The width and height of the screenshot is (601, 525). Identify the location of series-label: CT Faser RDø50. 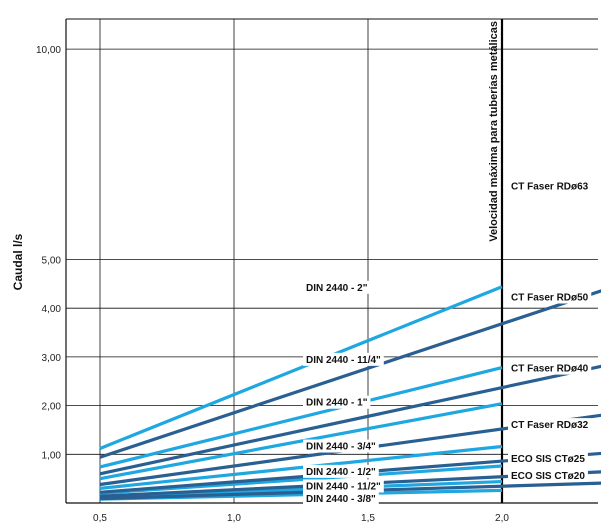
(550, 298).